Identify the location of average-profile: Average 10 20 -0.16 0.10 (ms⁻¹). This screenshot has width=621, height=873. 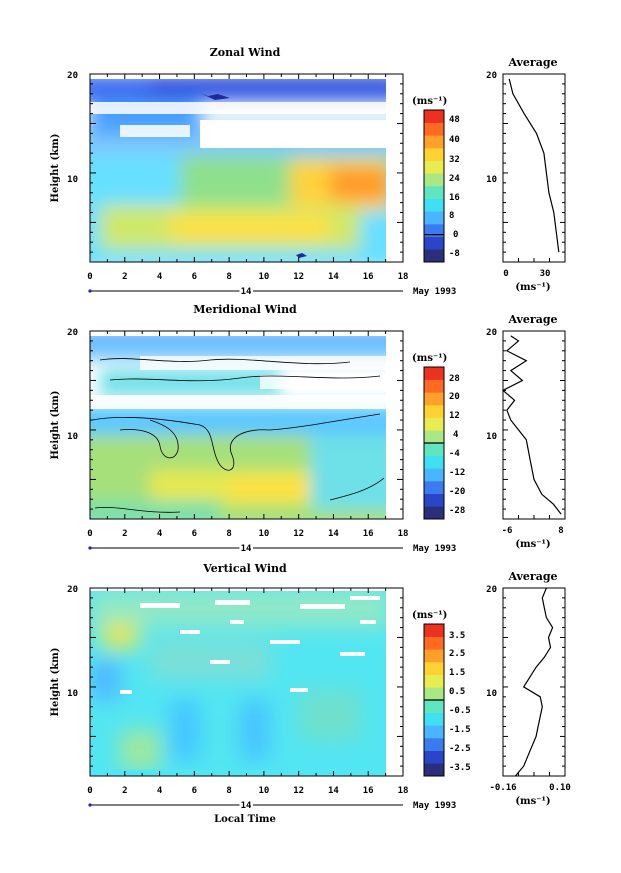
(528, 688).